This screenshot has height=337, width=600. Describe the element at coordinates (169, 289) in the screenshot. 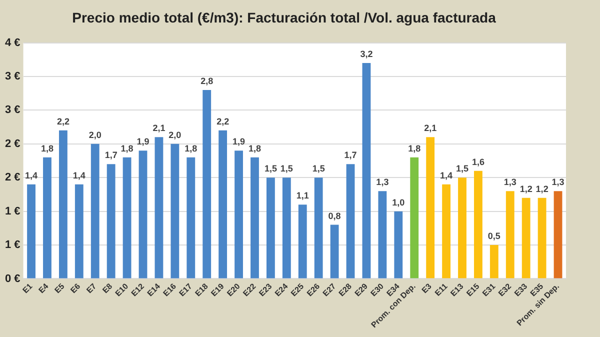

I see `x-tick-label: E16` at that location.